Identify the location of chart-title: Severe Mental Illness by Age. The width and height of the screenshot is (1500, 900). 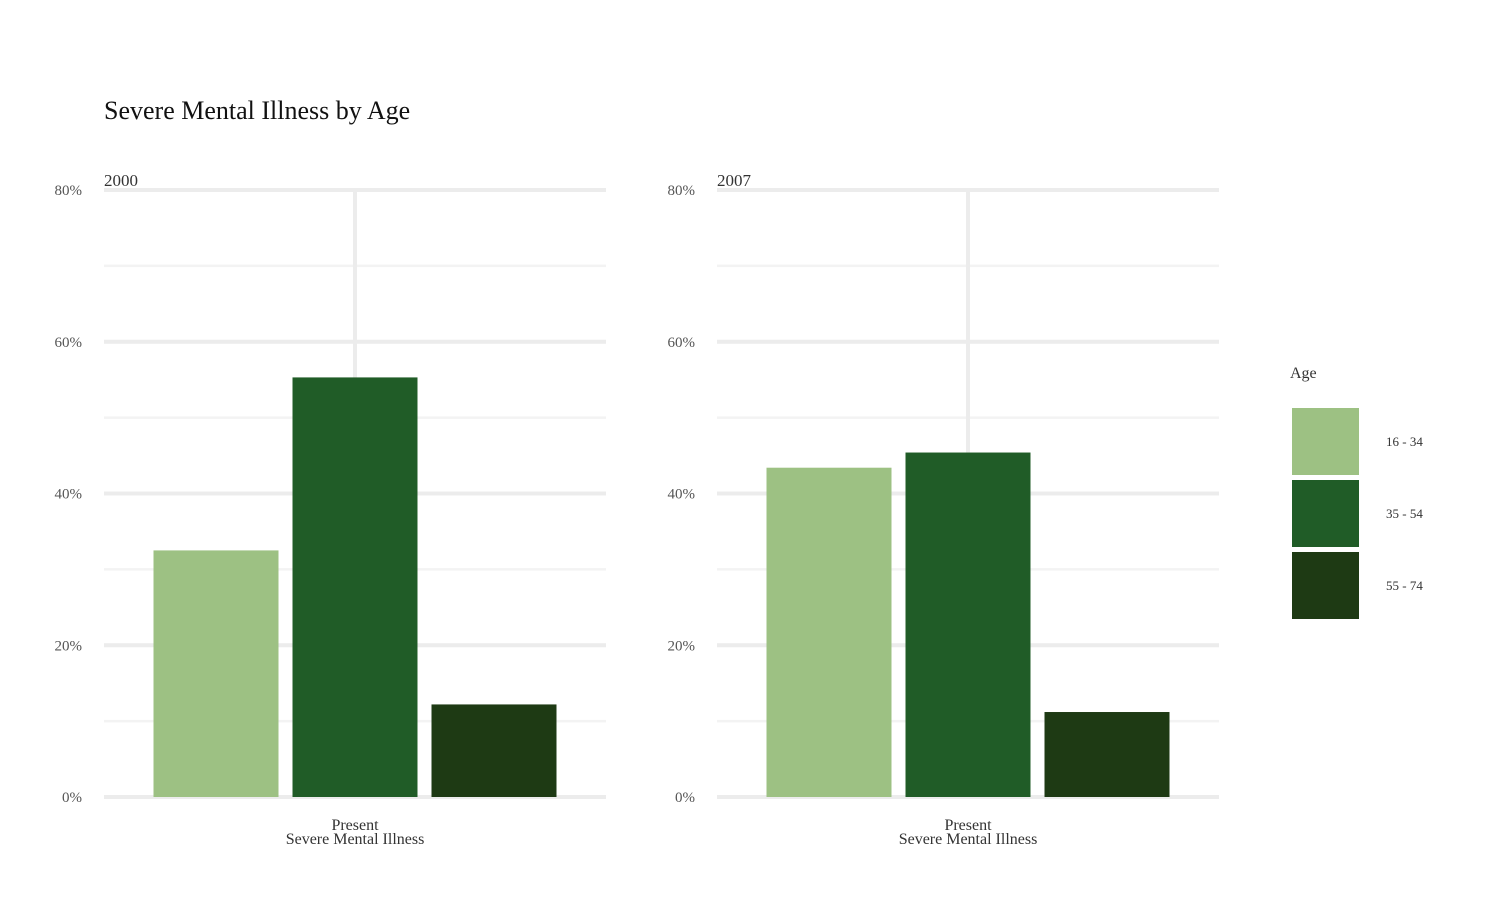
(257, 110).